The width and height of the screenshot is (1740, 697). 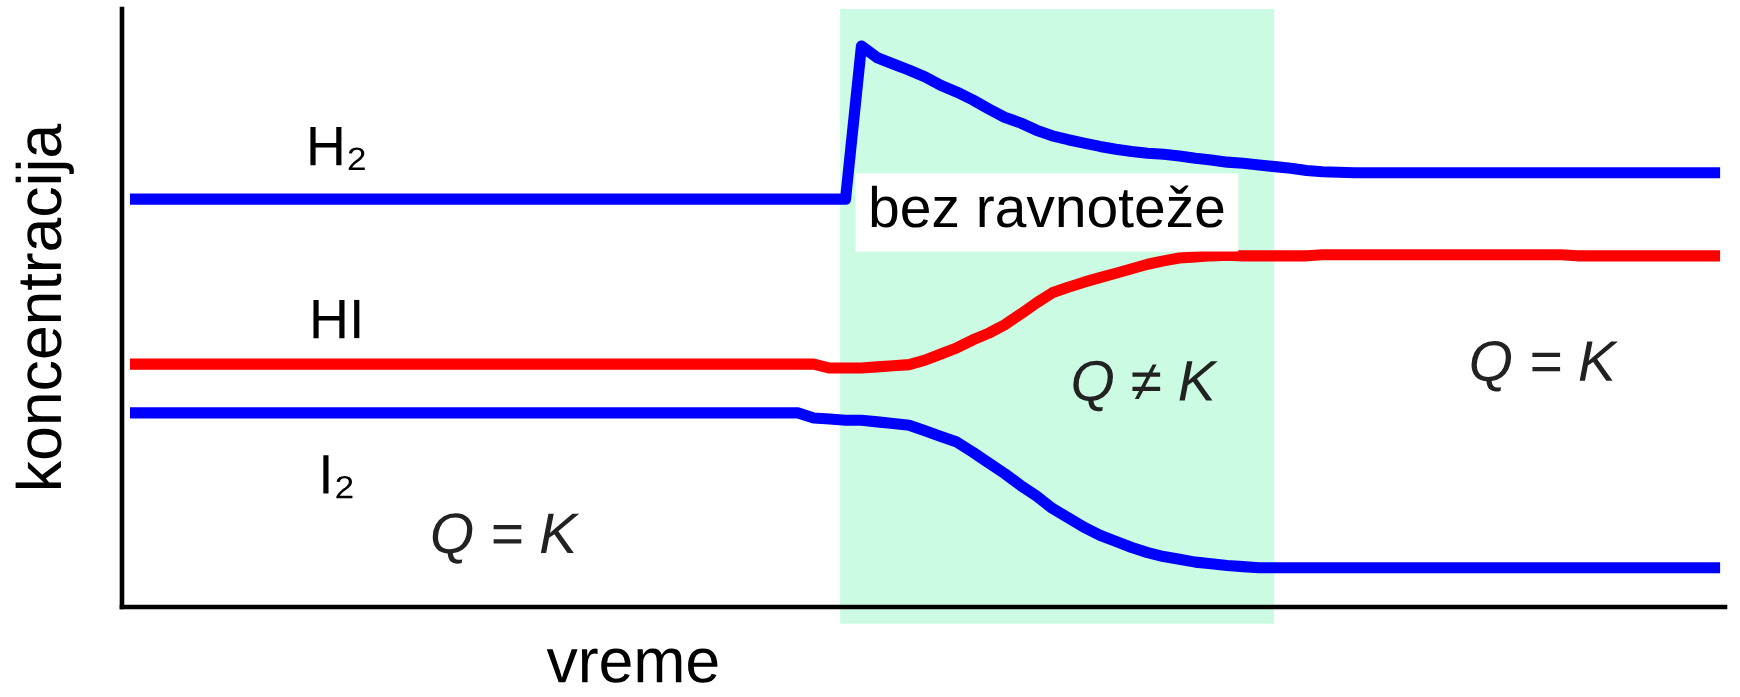 I want to click on y-axis-title: koncentracija, so click(x=44, y=305).